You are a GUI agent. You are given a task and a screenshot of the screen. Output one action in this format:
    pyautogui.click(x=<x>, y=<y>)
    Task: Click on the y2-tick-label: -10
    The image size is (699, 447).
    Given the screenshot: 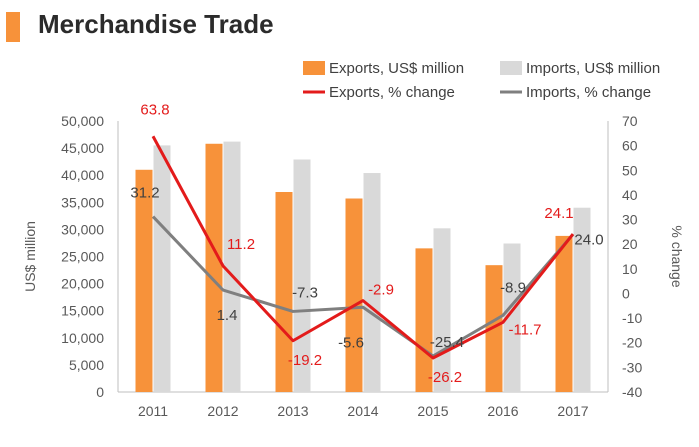 What is the action you would take?
    pyautogui.click(x=632, y=318)
    